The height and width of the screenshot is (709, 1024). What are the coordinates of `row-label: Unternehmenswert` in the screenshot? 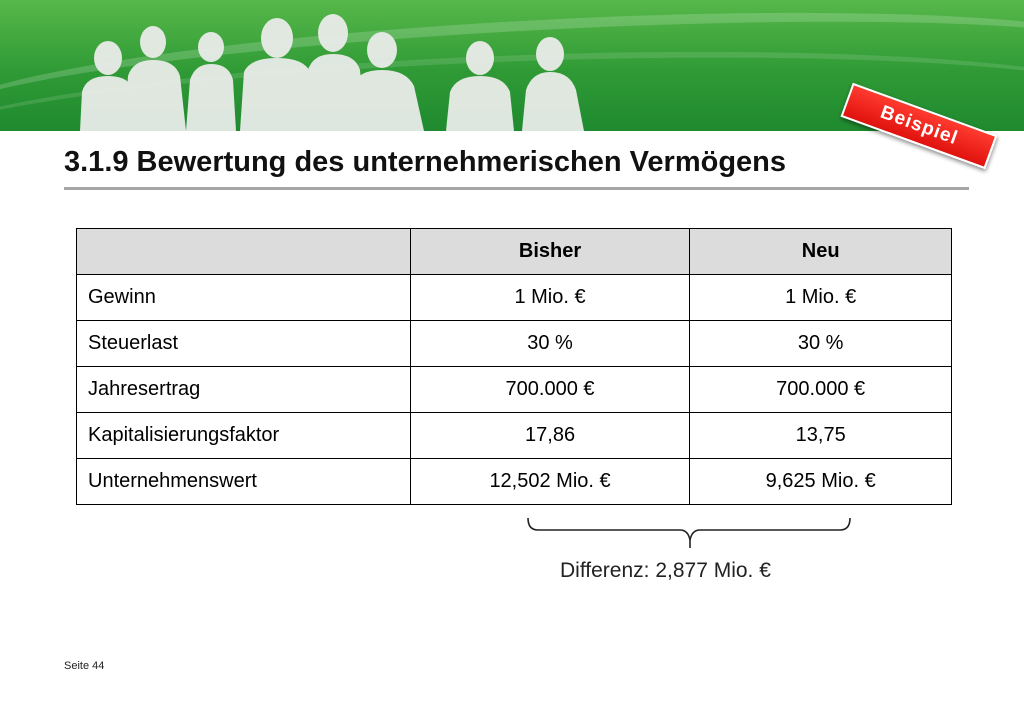 It's located at (243, 481).